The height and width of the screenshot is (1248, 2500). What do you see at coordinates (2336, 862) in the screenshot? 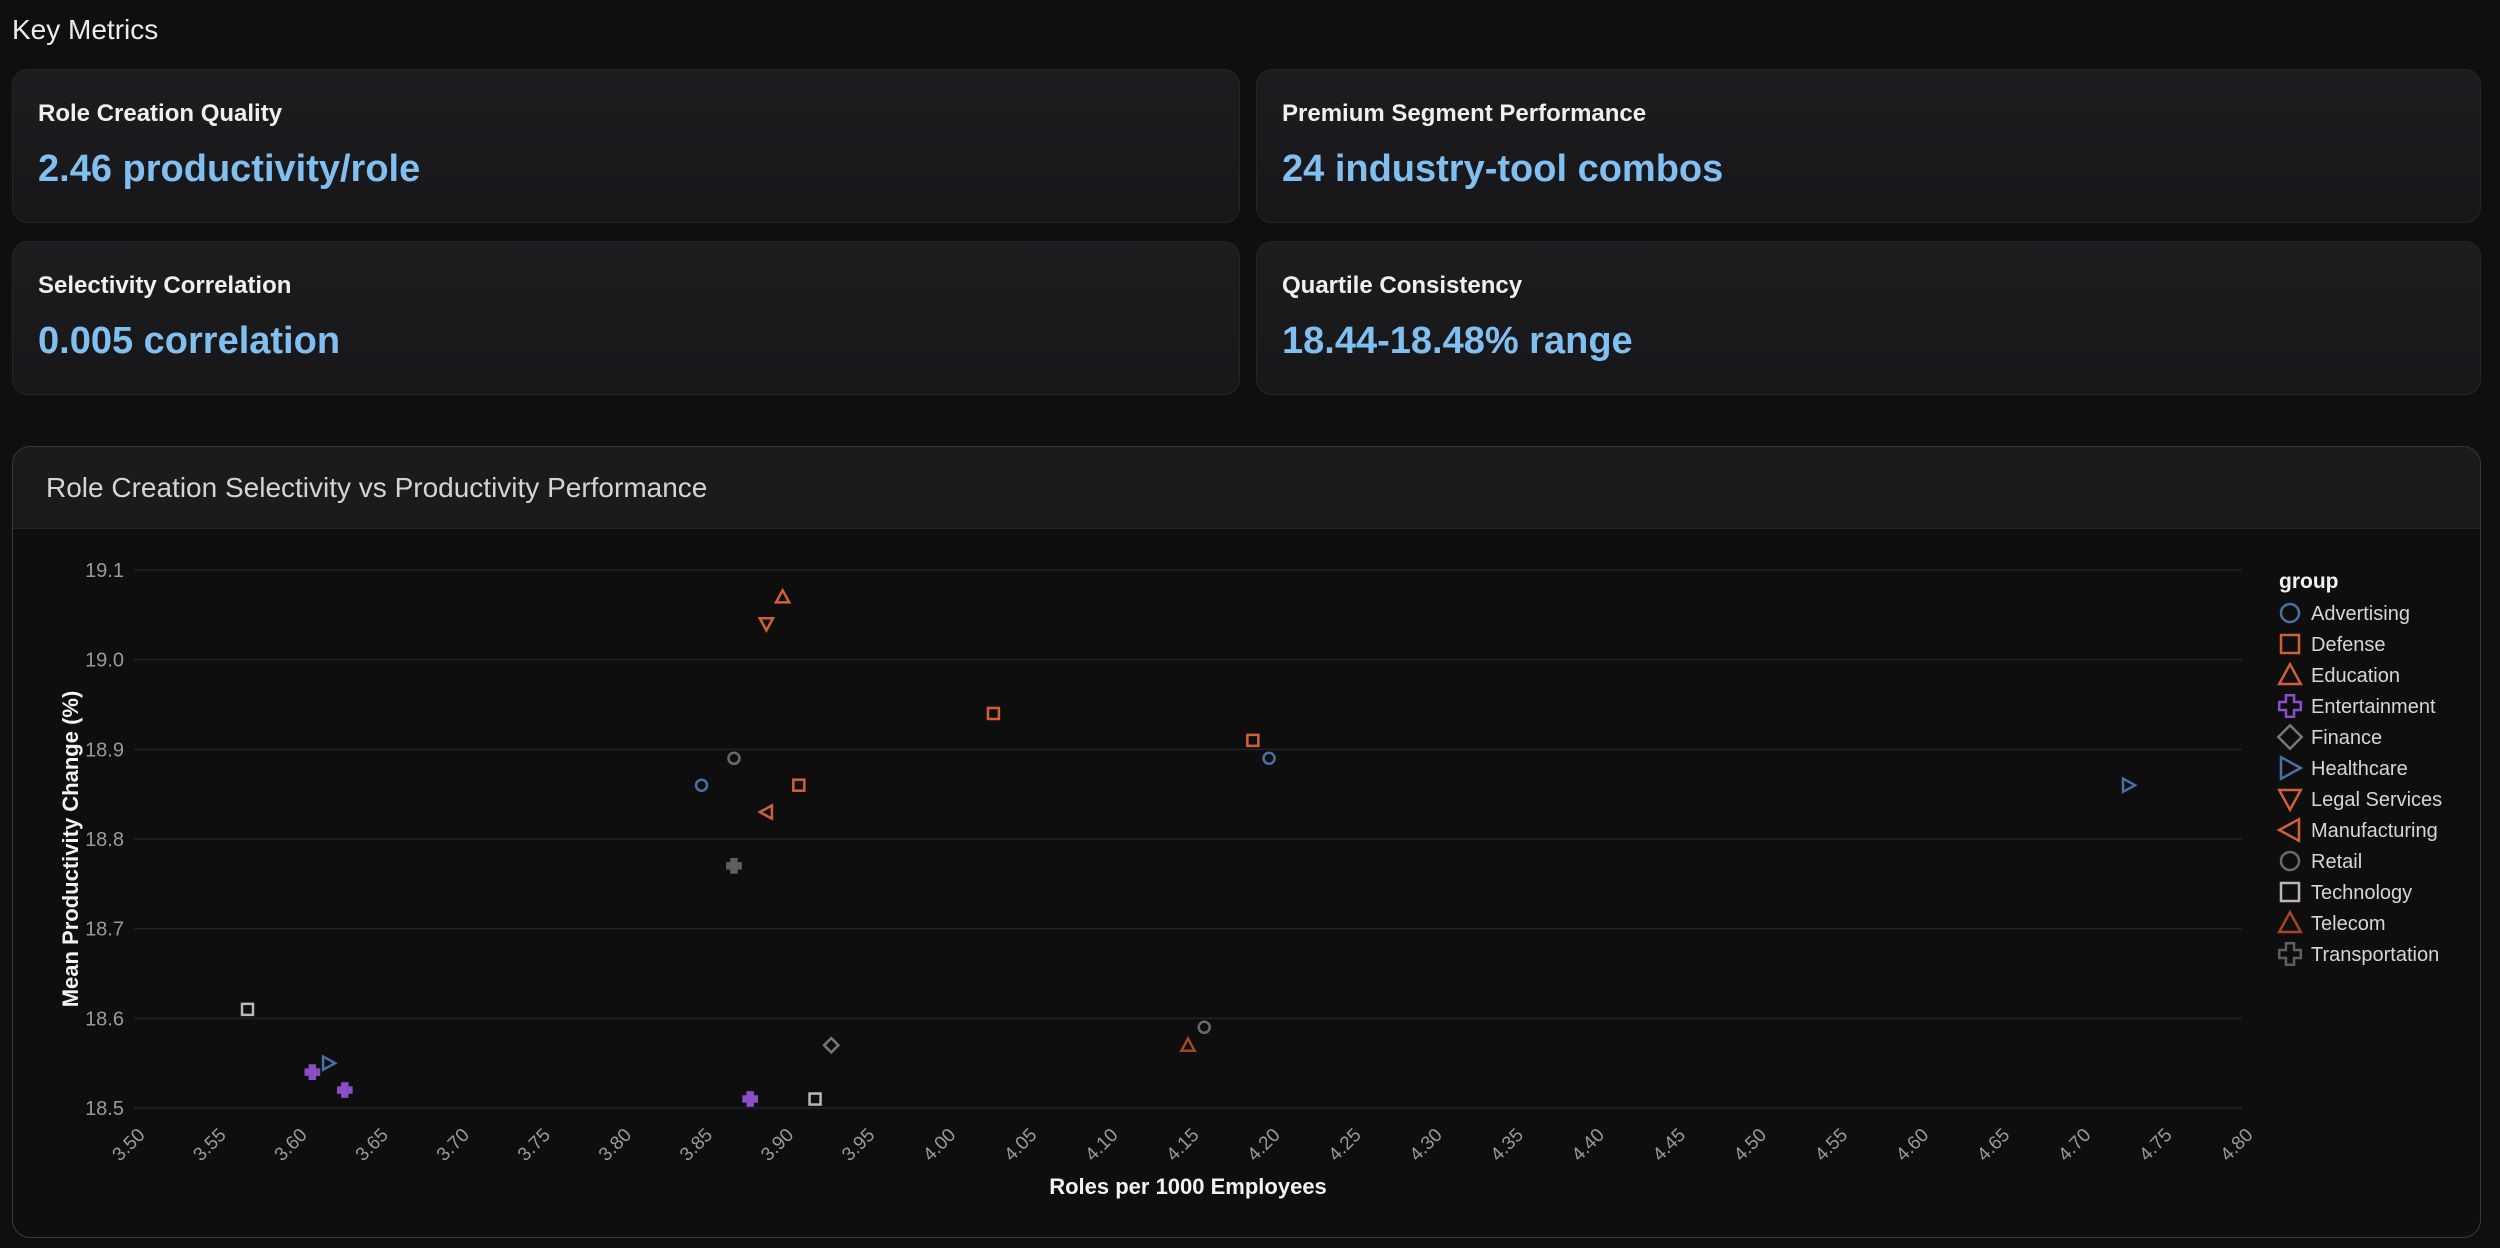
I see `legend-label: Retail` at bounding box center [2336, 862].